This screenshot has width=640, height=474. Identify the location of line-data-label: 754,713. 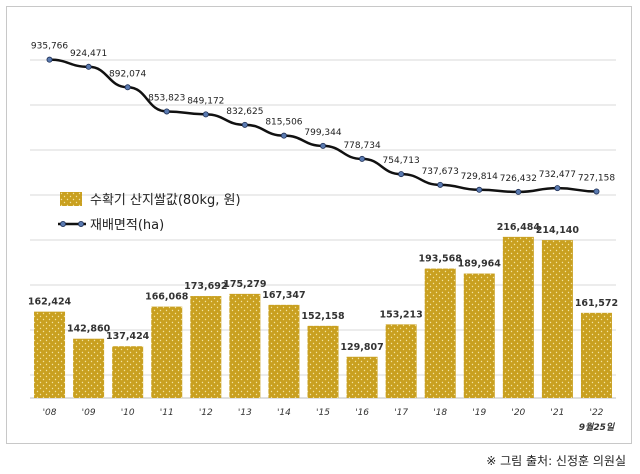
(401, 161).